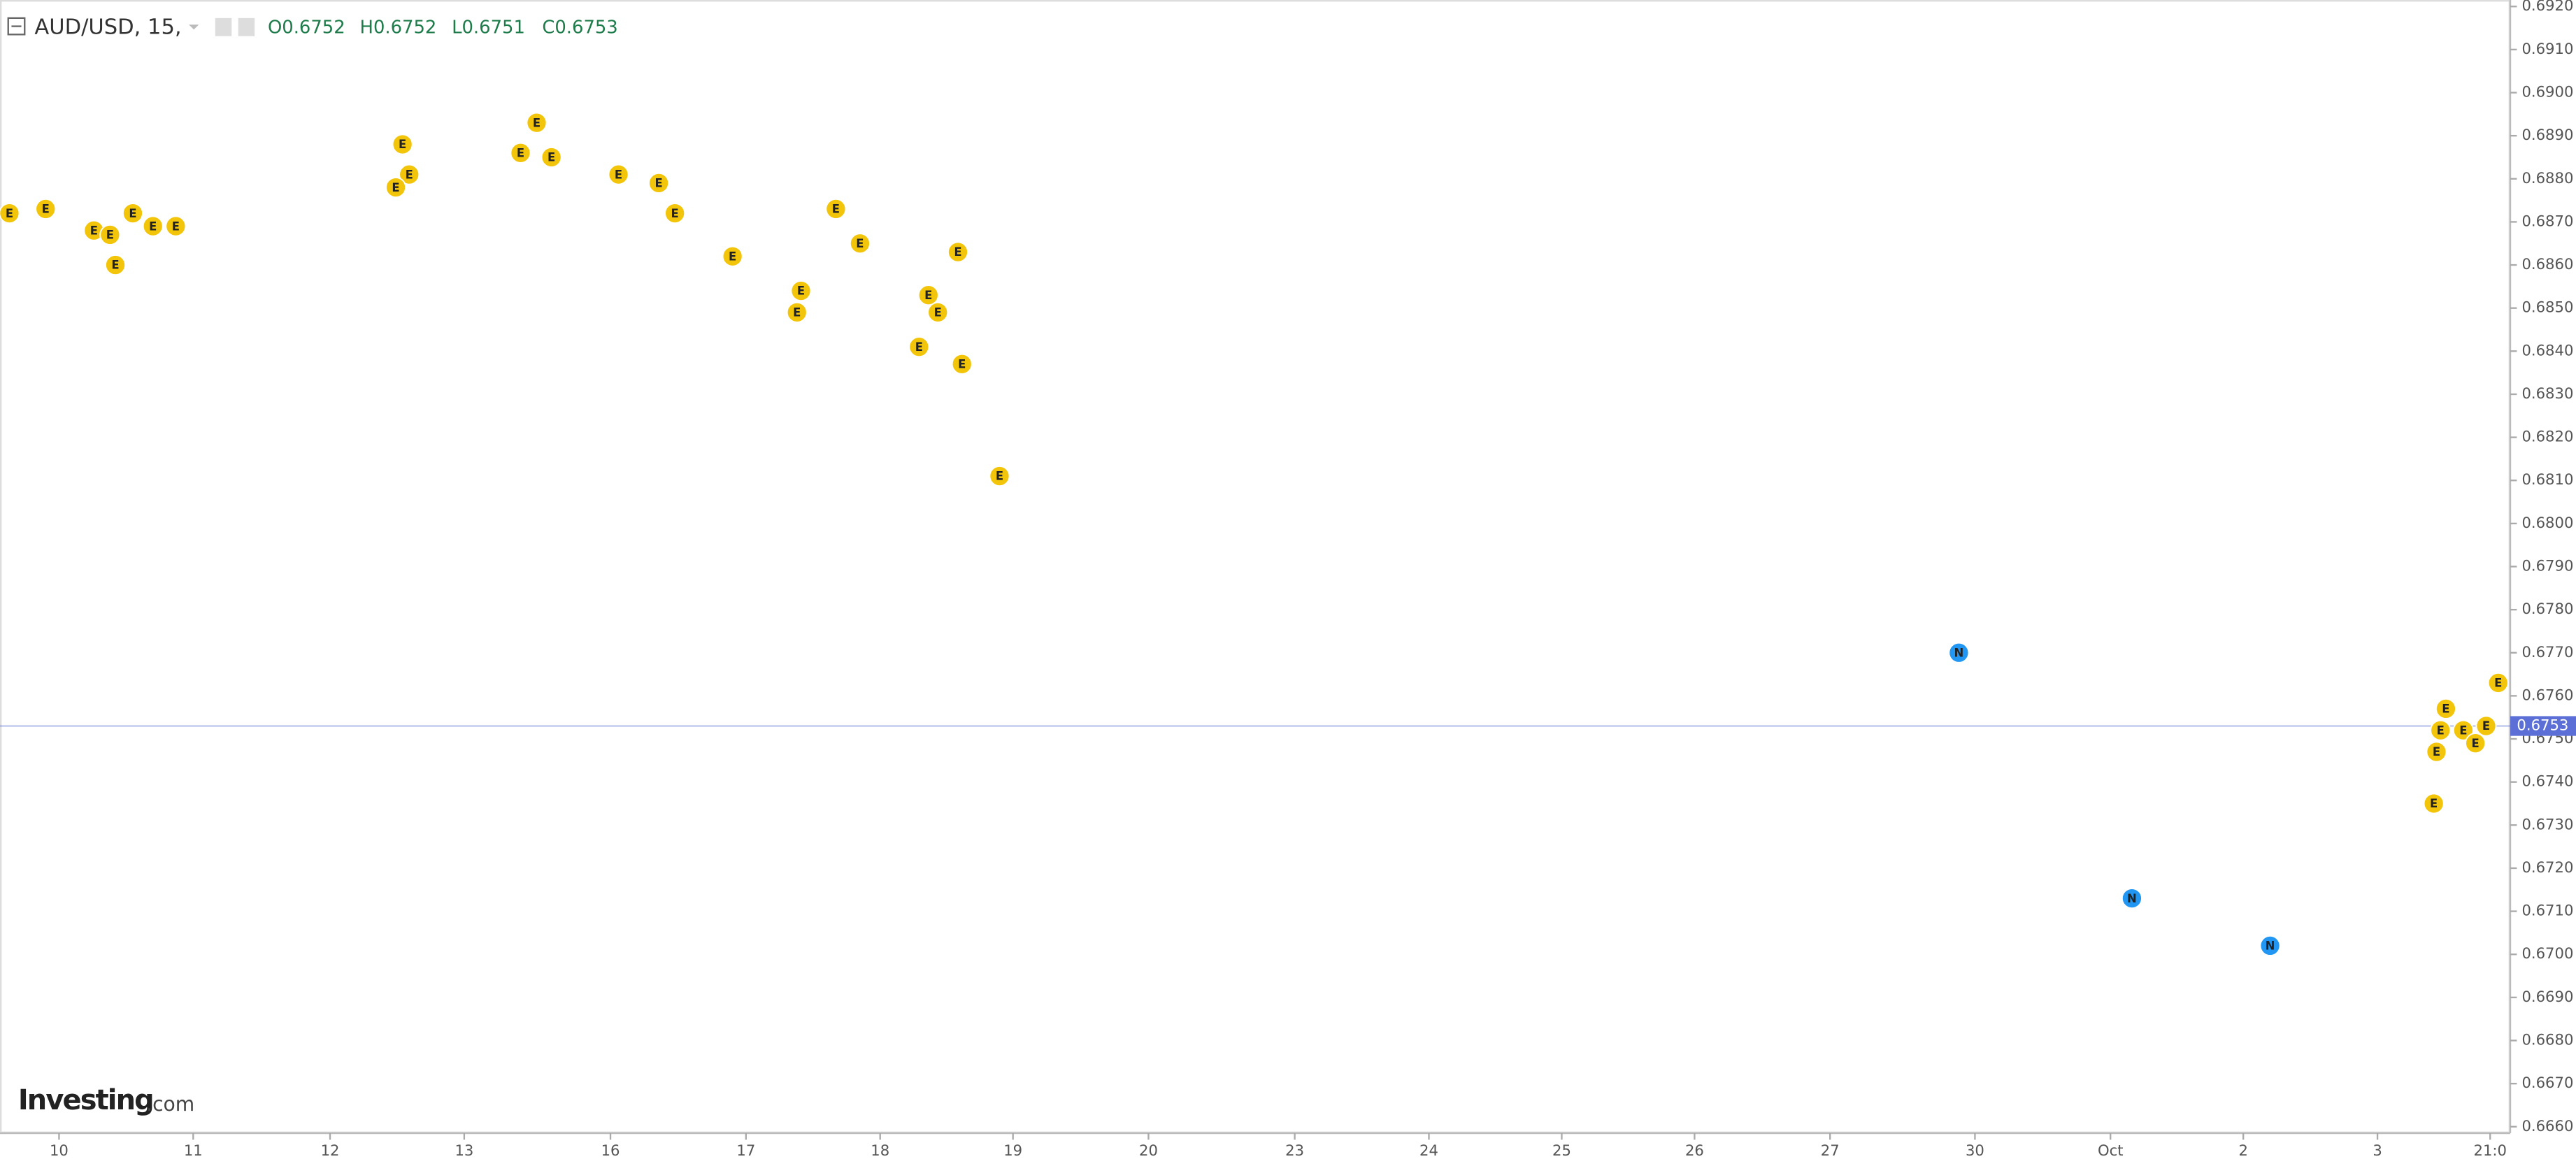 The height and width of the screenshot is (1166, 2576). I want to click on logo-suffix: .com, so click(170, 1104).